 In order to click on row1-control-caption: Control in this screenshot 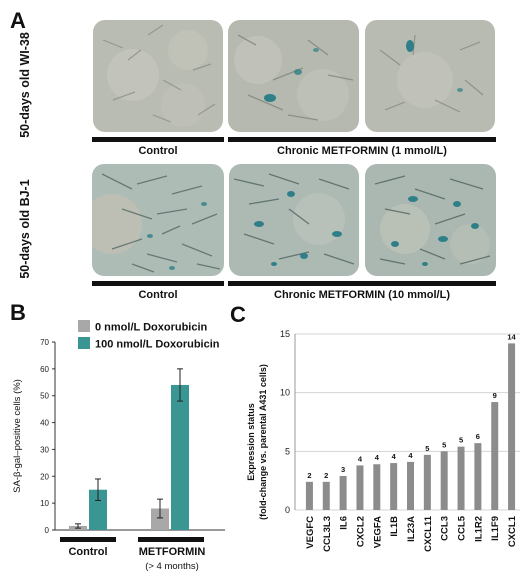, I will do `click(158, 151)`.